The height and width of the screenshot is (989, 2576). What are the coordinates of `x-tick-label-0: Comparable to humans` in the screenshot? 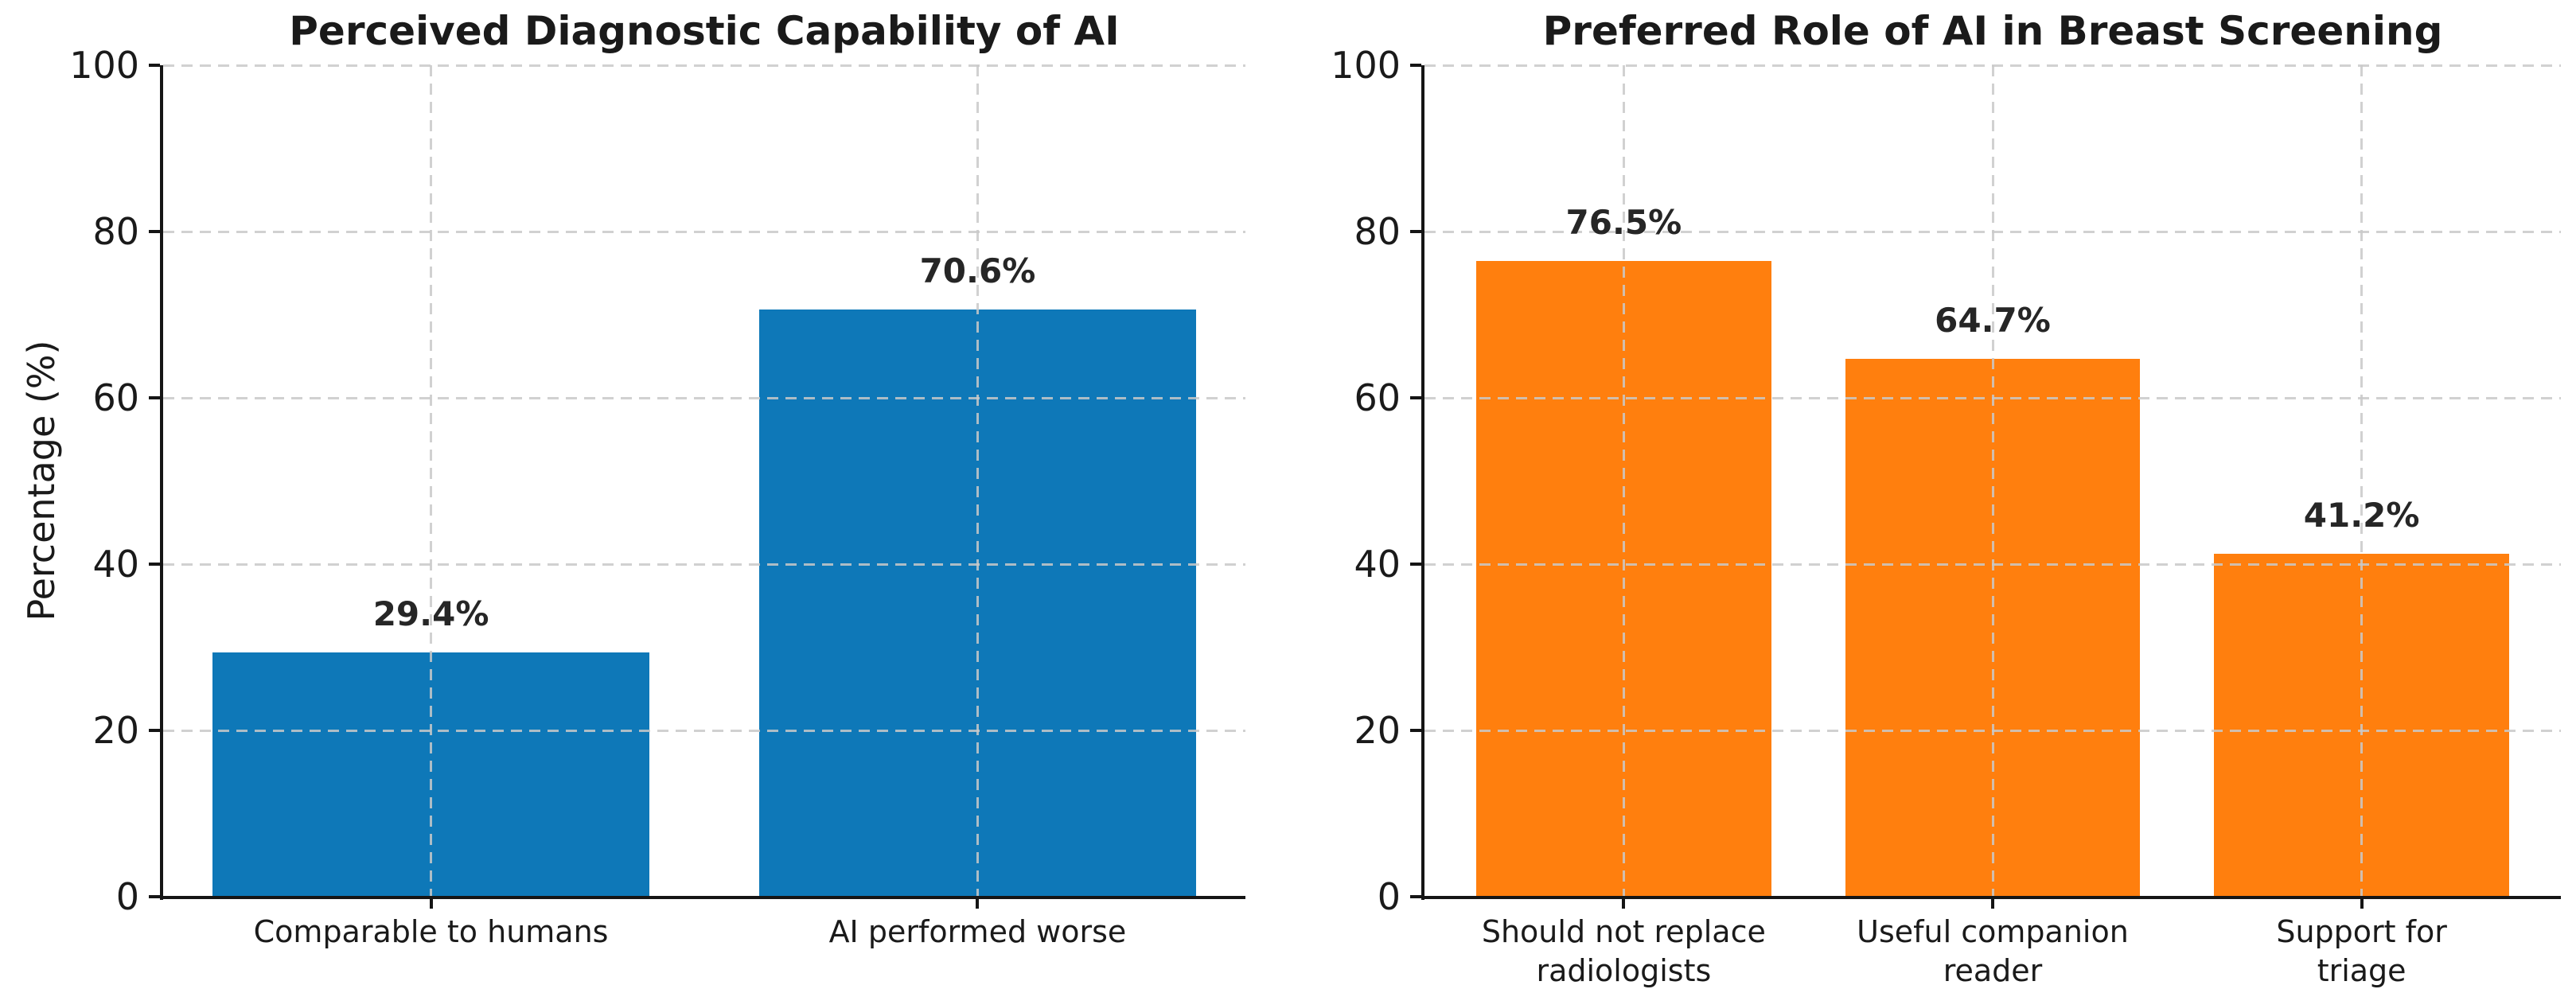 It's located at (431, 931).